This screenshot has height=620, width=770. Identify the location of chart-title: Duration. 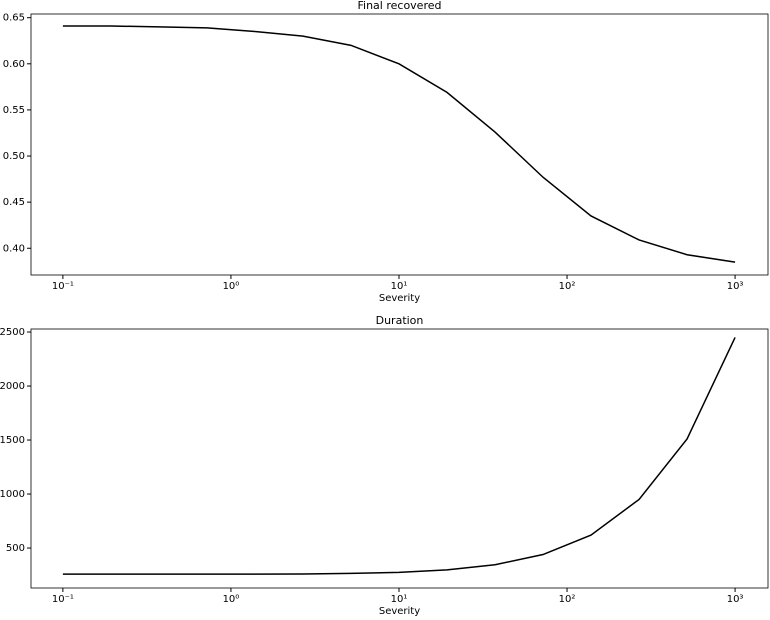
(400, 320).